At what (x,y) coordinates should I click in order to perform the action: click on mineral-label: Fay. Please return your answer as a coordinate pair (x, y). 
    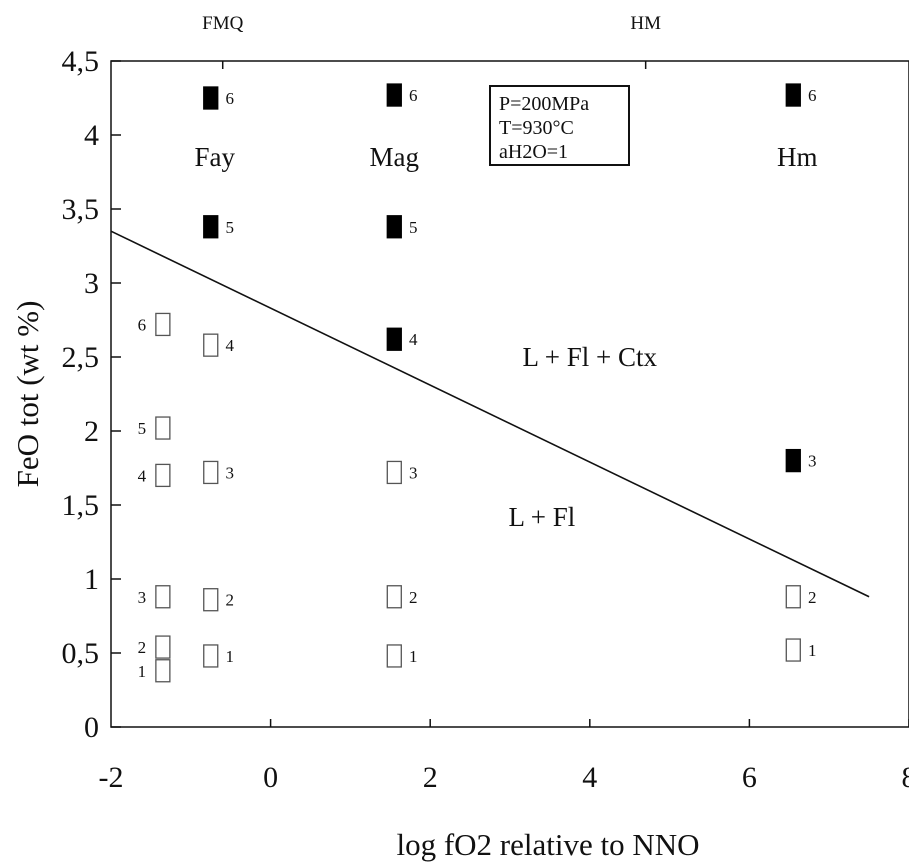
    Looking at the image, I should click on (214, 157).